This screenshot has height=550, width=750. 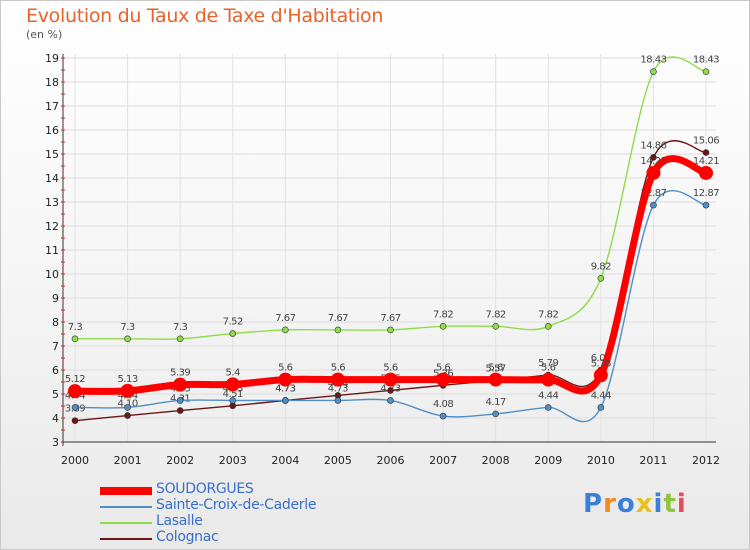 What do you see at coordinates (205, 16) in the screenshot?
I see `chart-title: Evolution du Taux de Taxe d'Habitation` at bounding box center [205, 16].